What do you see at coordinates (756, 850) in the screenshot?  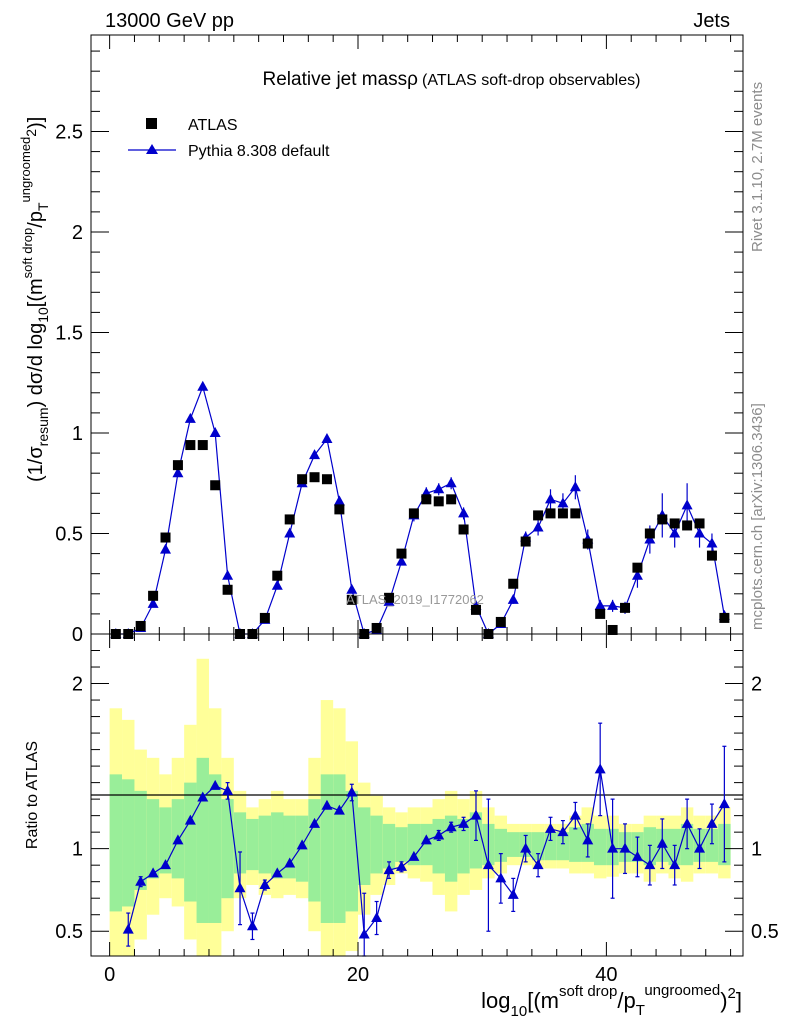 I see `ratio-y-tick-label-right: 1` at bounding box center [756, 850].